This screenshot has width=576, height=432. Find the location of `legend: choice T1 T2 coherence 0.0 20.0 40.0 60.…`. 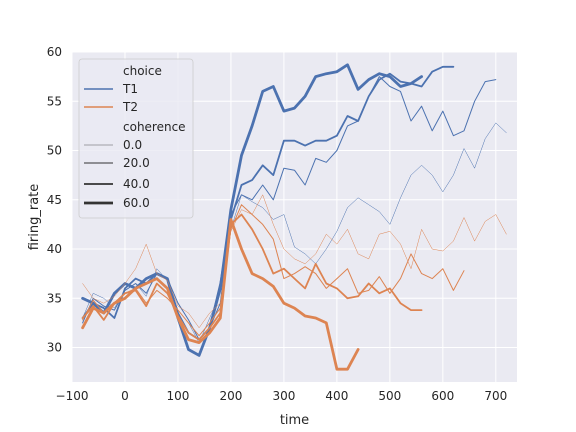

legend: choice T1 T2 coherence 0.0 20.0 40.0 60.… is located at coordinates (136, 138).